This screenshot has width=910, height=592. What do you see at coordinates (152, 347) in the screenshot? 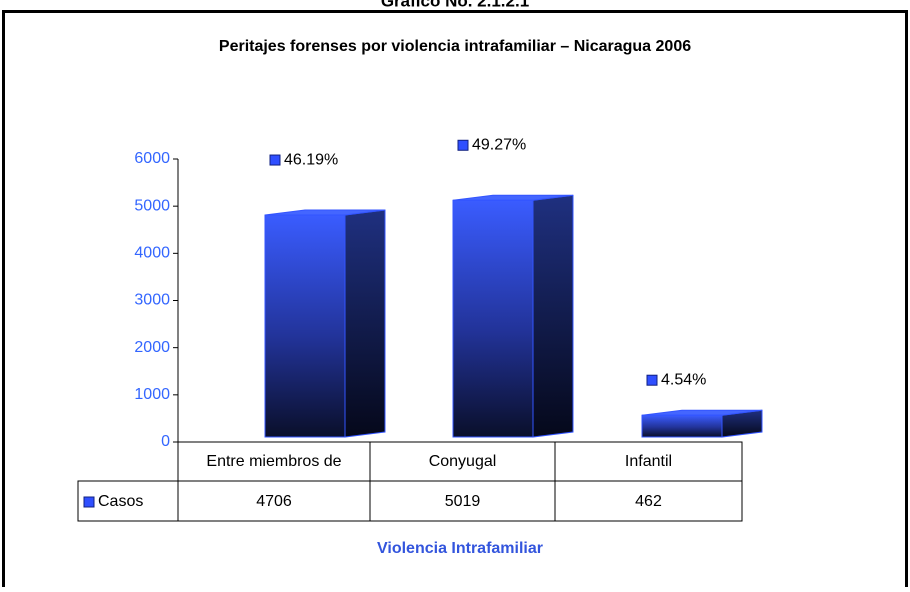
I see `y-tick-label: 2000` at bounding box center [152, 347].